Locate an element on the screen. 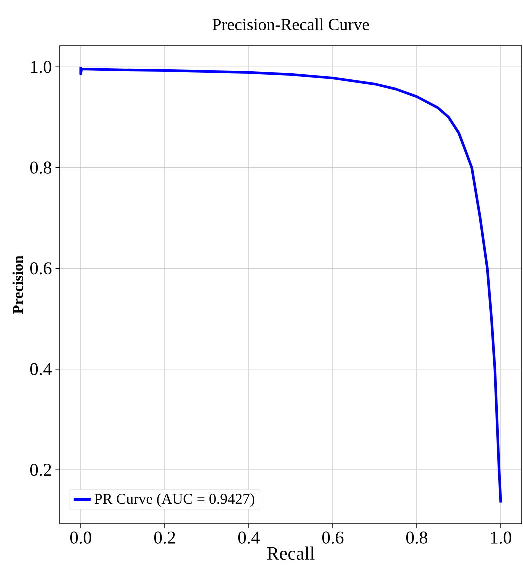 This screenshot has height=576, width=523. x-tick-label: 0.4 is located at coordinates (249, 538).